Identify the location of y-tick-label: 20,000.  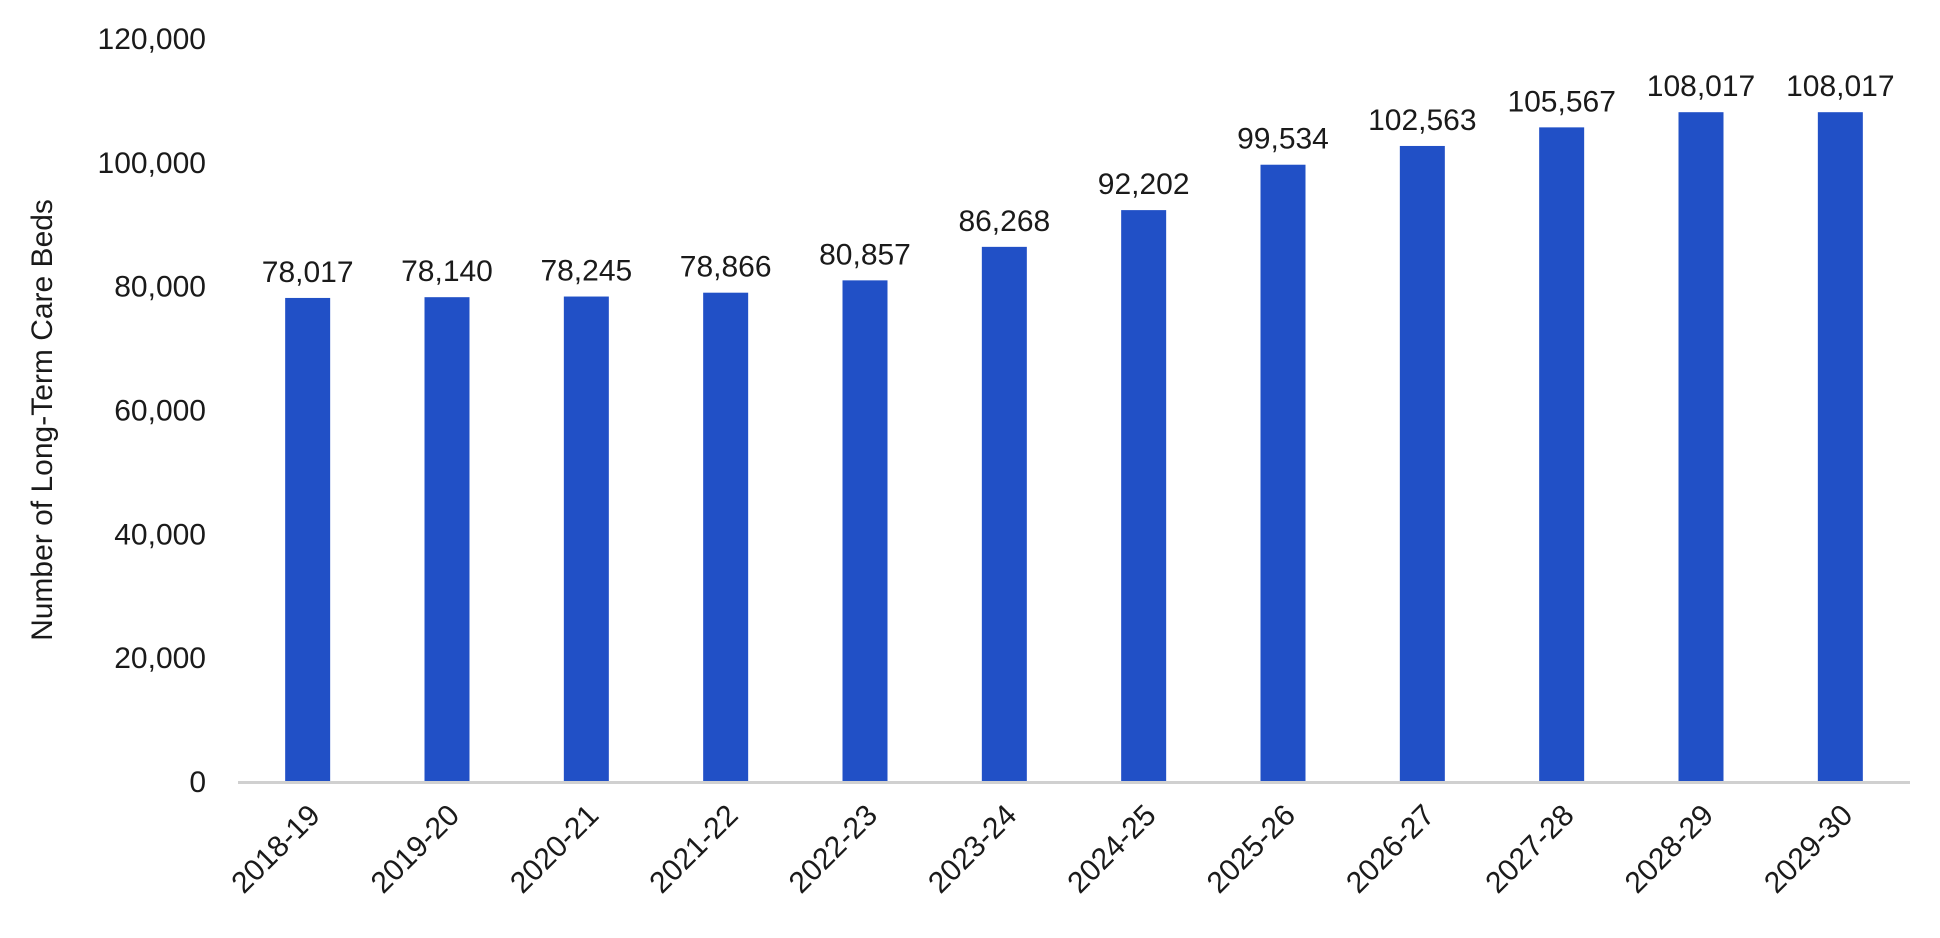
(160, 658).